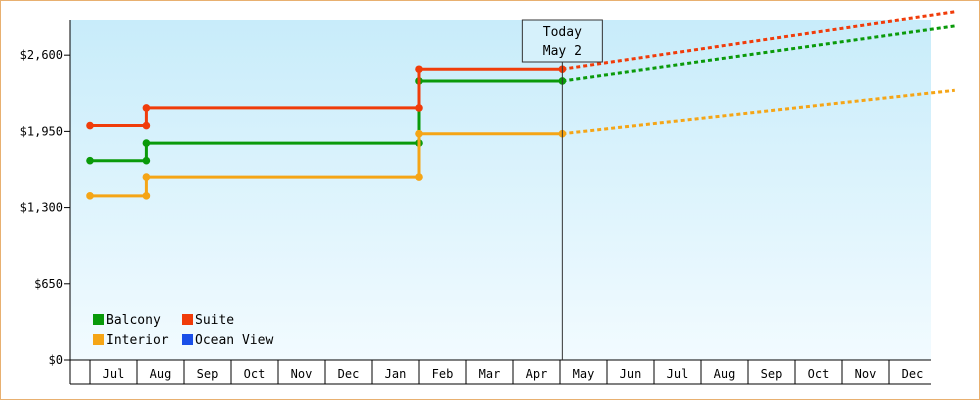 The image size is (980, 400). I want to click on today-date: May 2, so click(562, 51).